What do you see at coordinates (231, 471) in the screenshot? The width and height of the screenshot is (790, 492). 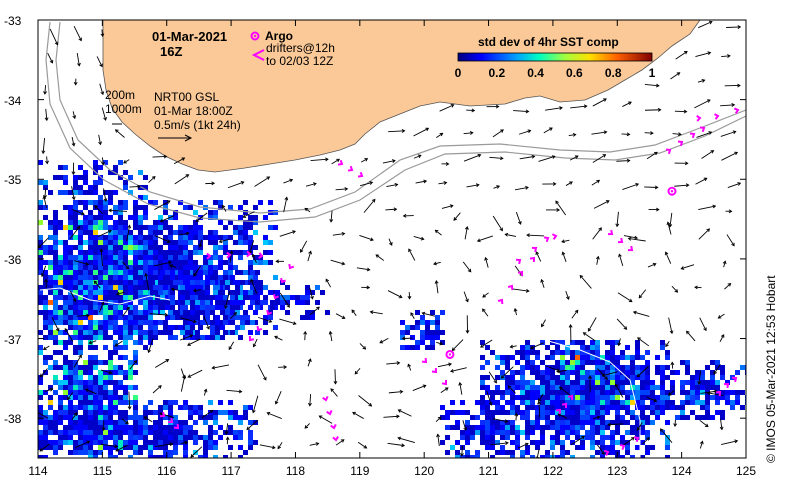 I see `lon-tick-label: 117` at bounding box center [231, 471].